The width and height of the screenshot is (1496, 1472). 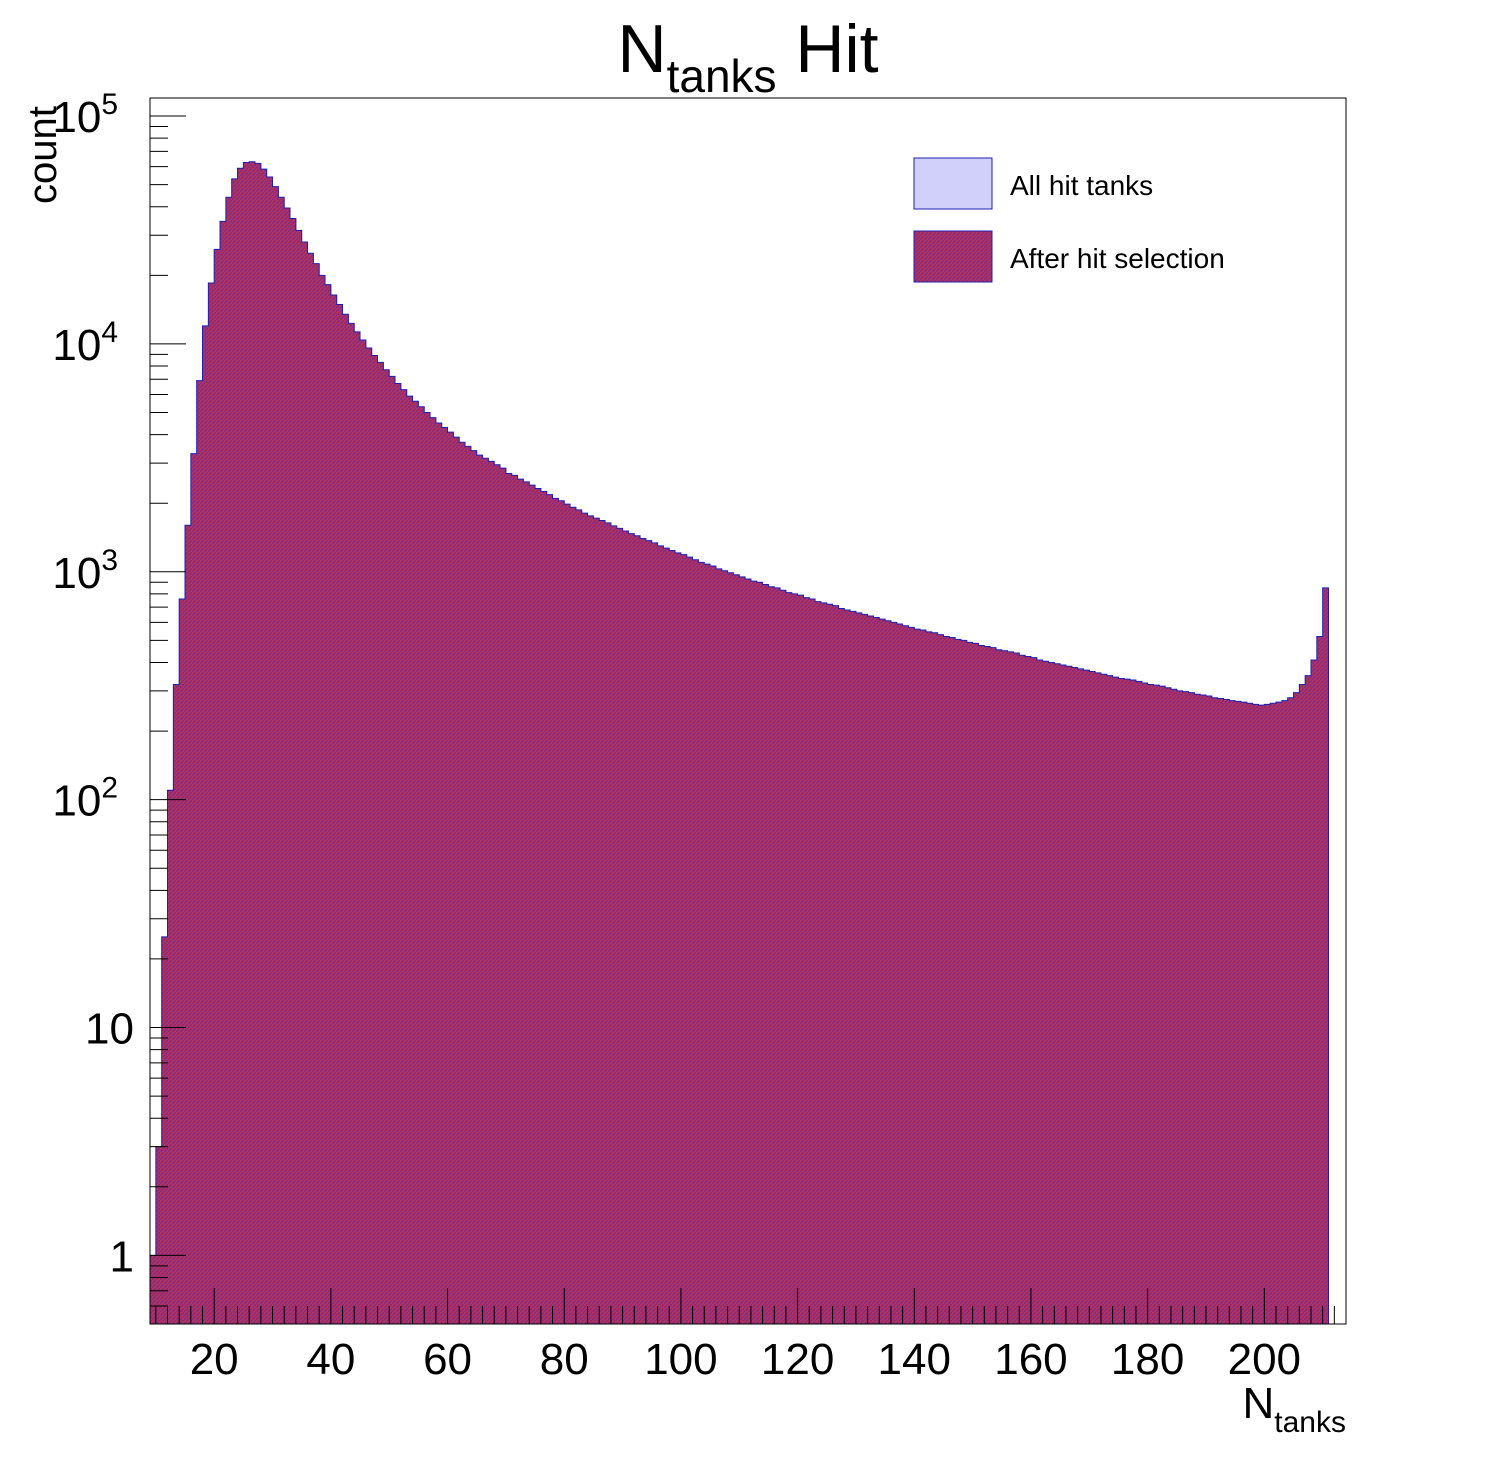 What do you see at coordinates (43, 155) in the screenshot?
I see `y-axis-label: count` at bounding box center [43, 155].